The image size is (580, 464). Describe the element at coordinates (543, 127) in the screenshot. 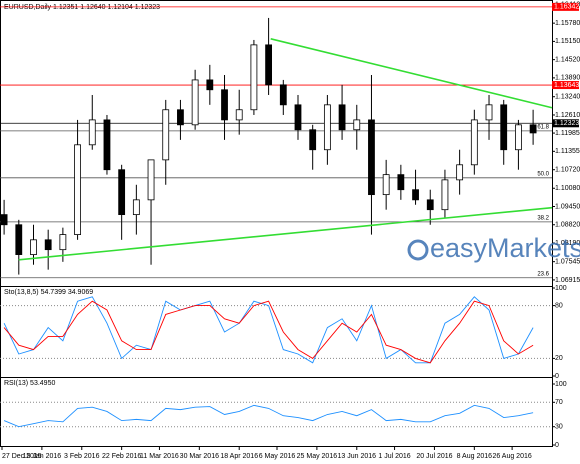

I see `fib-label: 61.8` at that location.